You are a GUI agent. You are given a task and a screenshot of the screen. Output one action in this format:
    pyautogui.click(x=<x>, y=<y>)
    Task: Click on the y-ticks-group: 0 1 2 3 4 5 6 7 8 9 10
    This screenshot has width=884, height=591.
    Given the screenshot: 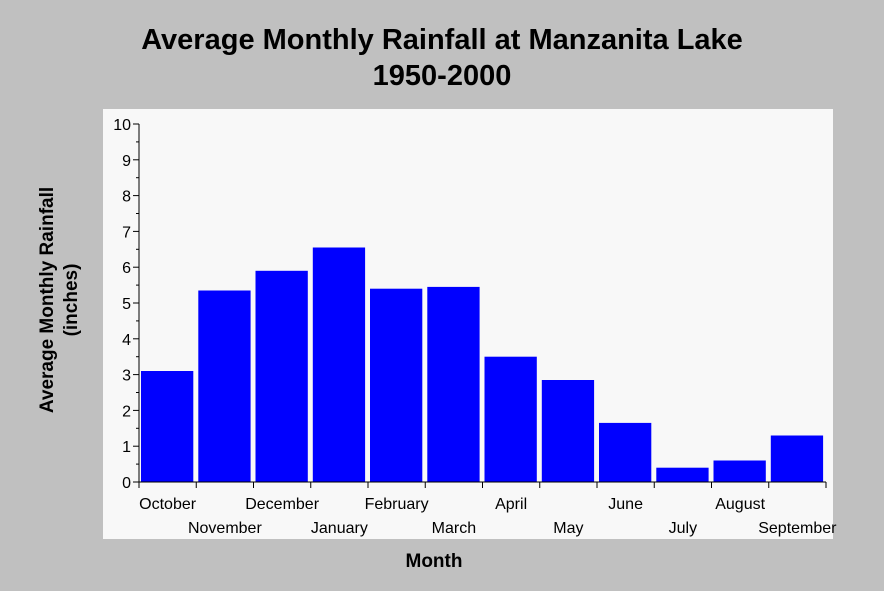 What is the action you would take?
    pyautogui.click(x=126, y=304)
    